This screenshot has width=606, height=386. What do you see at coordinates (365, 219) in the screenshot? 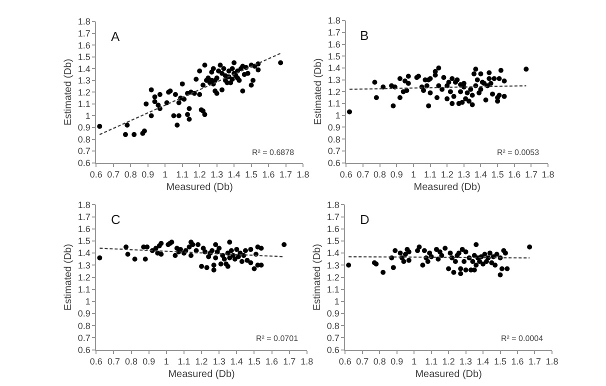
I see `annotation: D` at bounding box center [365, 219].